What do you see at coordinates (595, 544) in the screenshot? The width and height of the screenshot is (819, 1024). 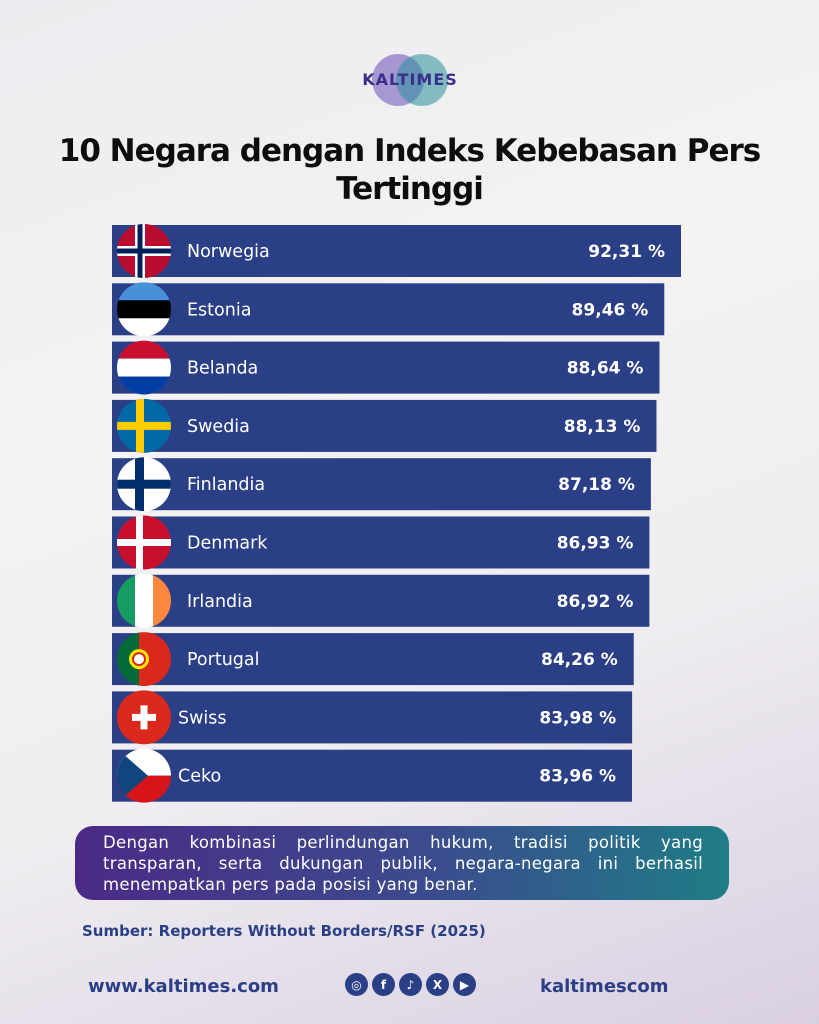 I see `value-label: 86,93 %` at bounding box center [595, 544].